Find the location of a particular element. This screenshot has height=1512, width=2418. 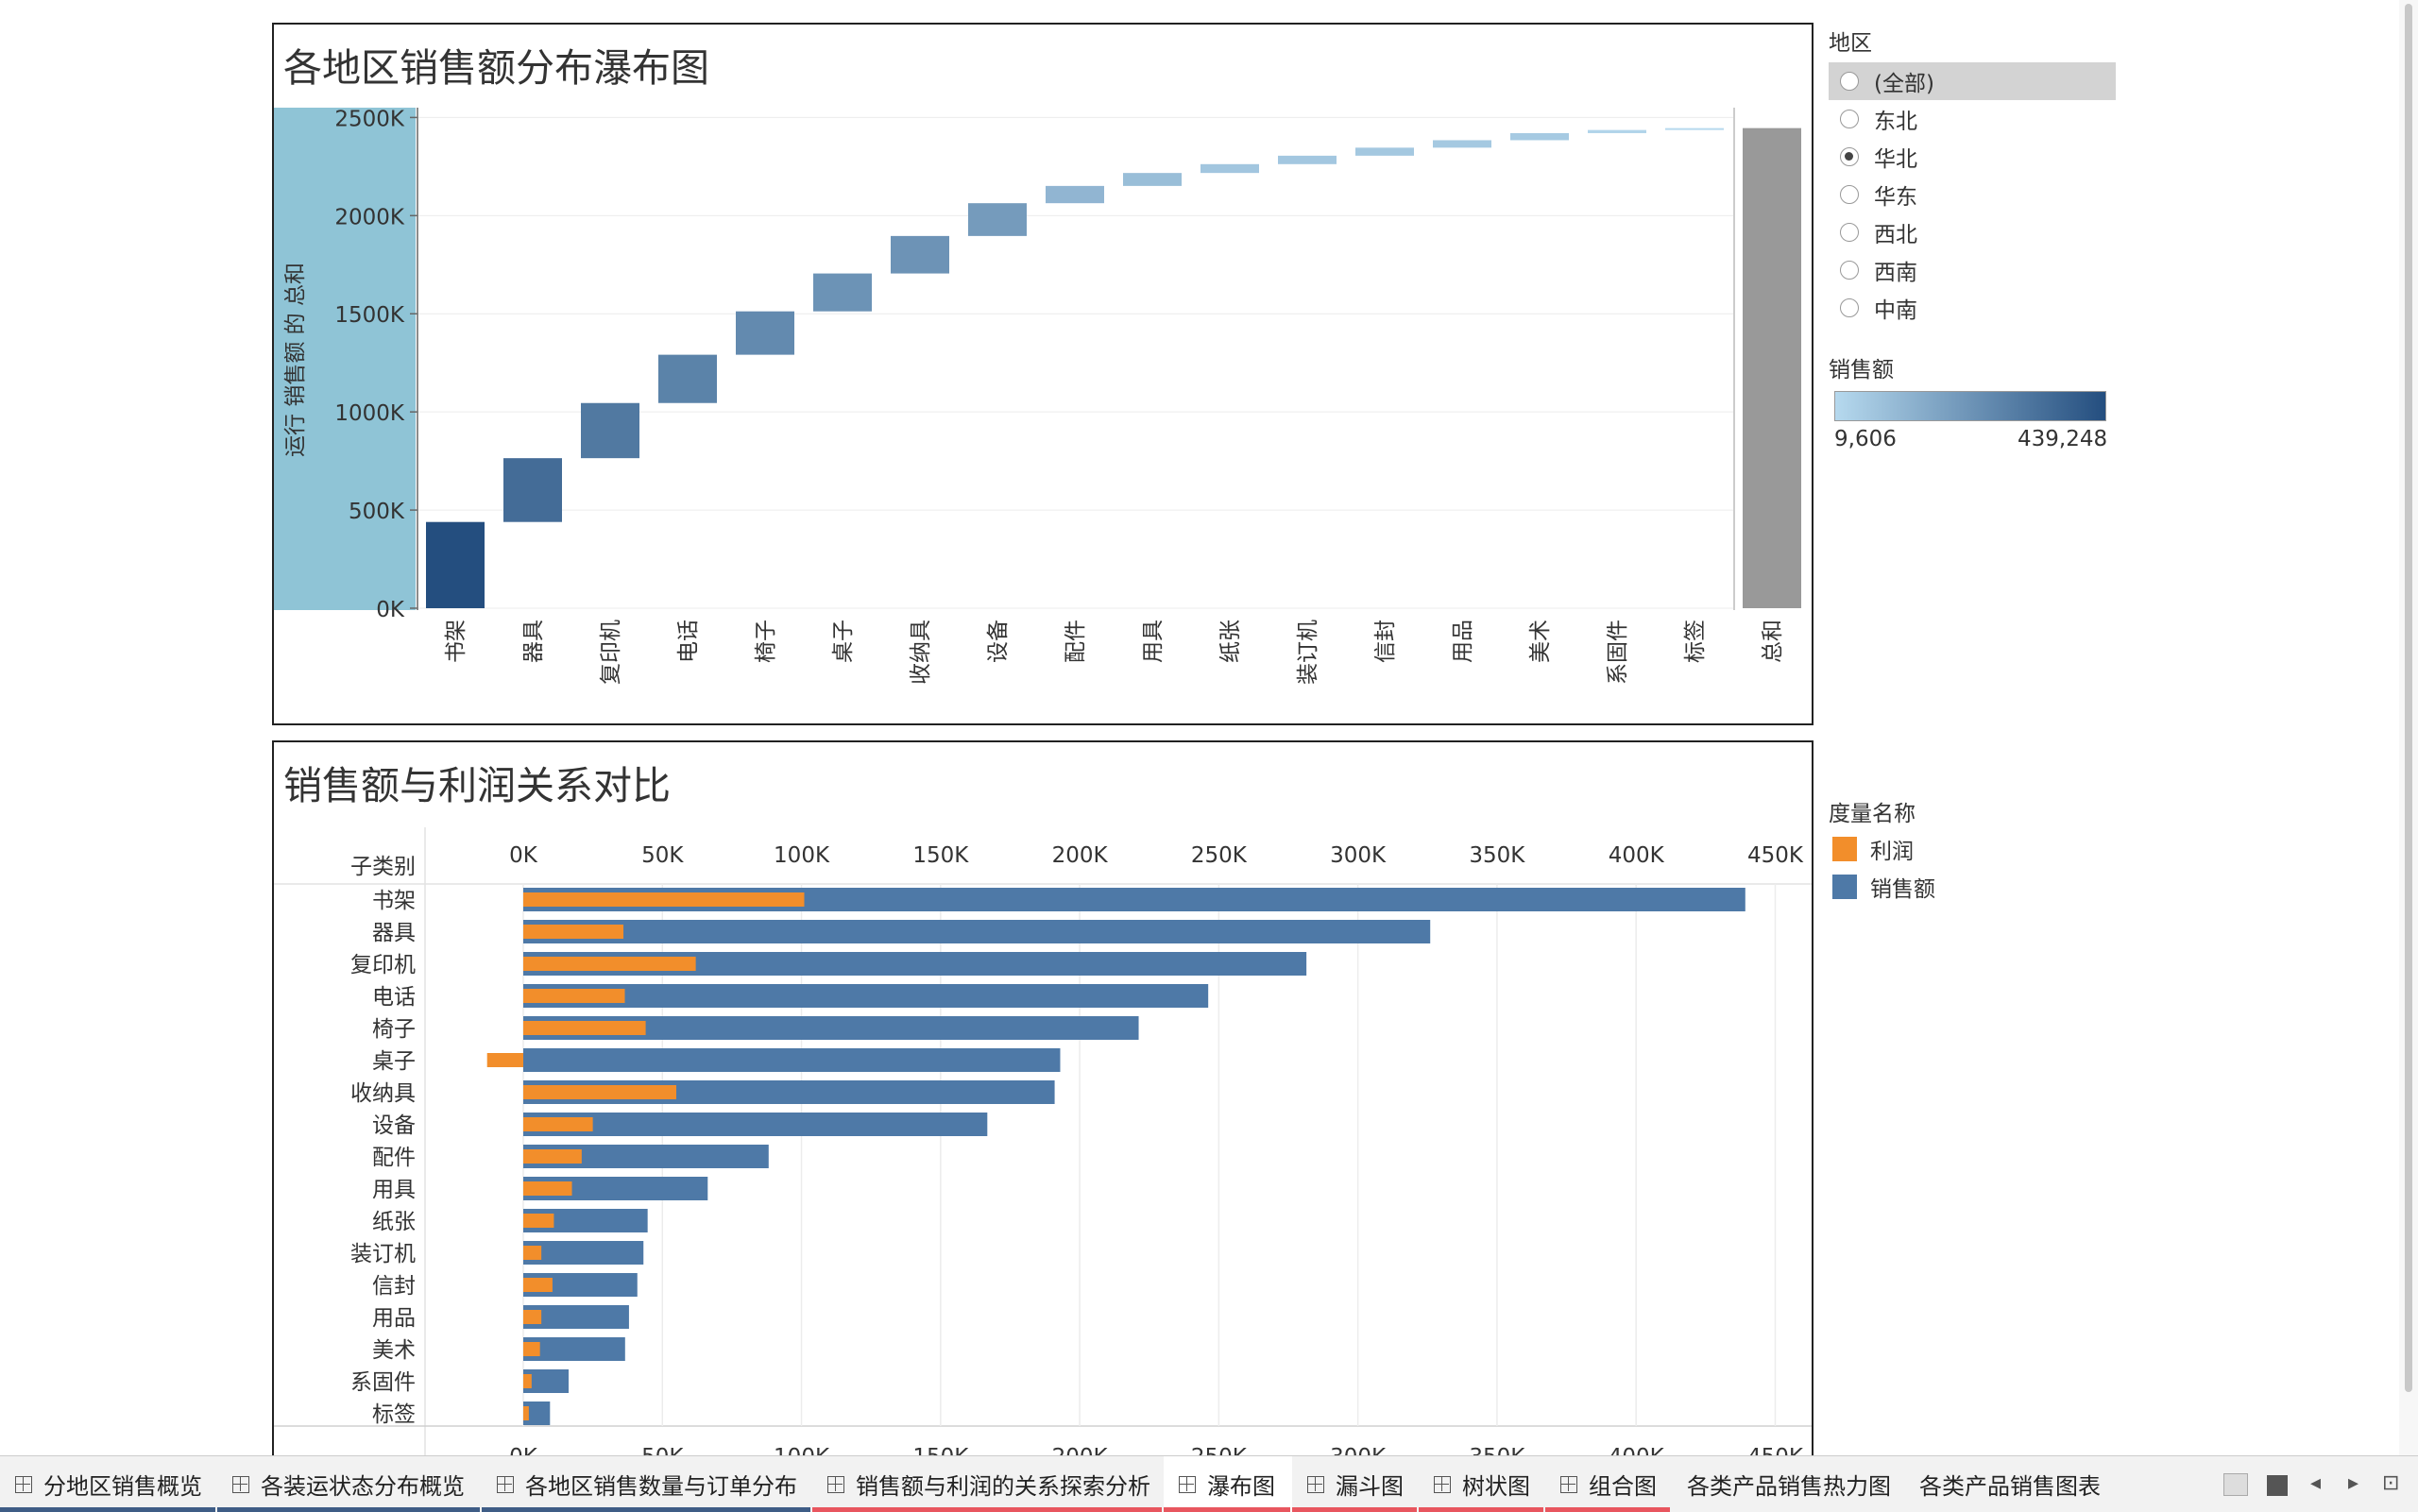

legend-item-profit: 利润 is located at coordinates (1873, 849).